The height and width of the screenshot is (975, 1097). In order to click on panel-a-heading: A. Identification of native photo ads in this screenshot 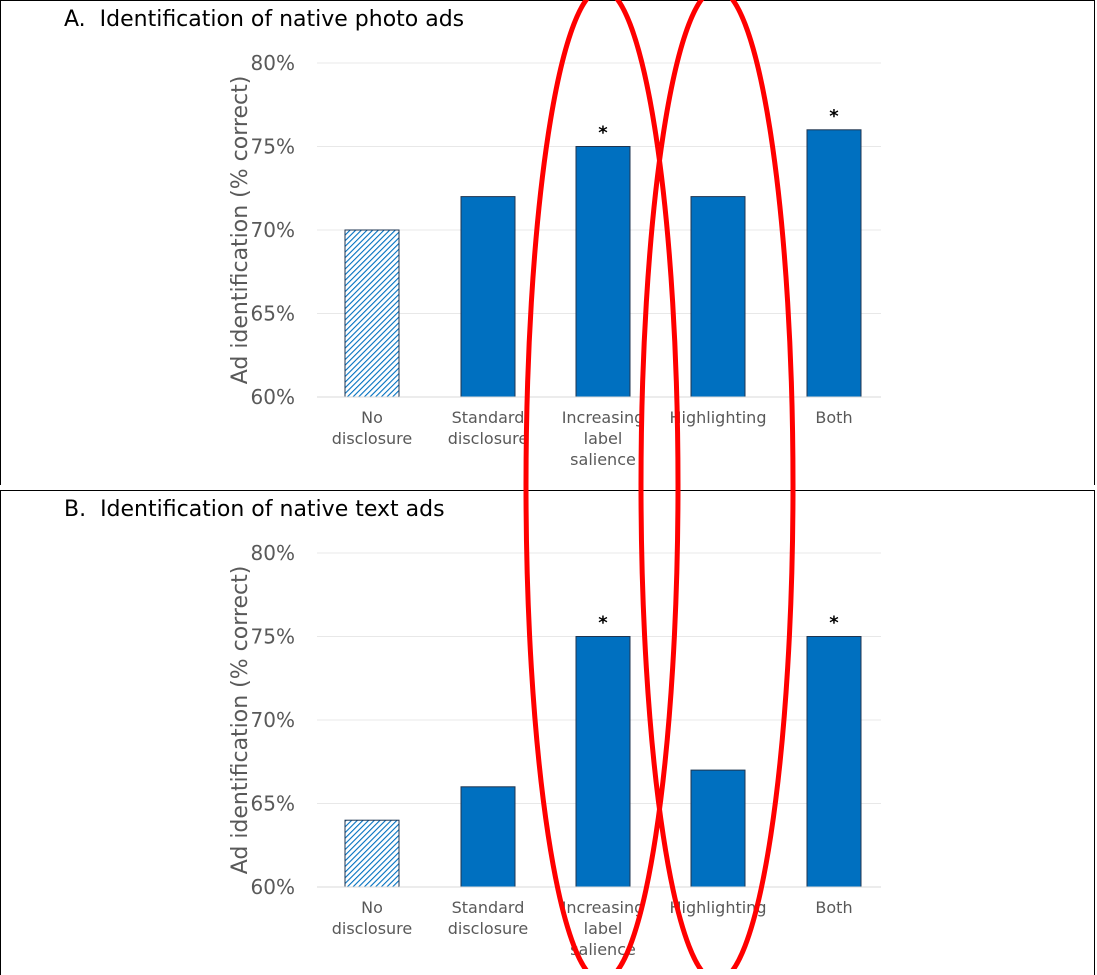, I will do `click(547, 21)`.